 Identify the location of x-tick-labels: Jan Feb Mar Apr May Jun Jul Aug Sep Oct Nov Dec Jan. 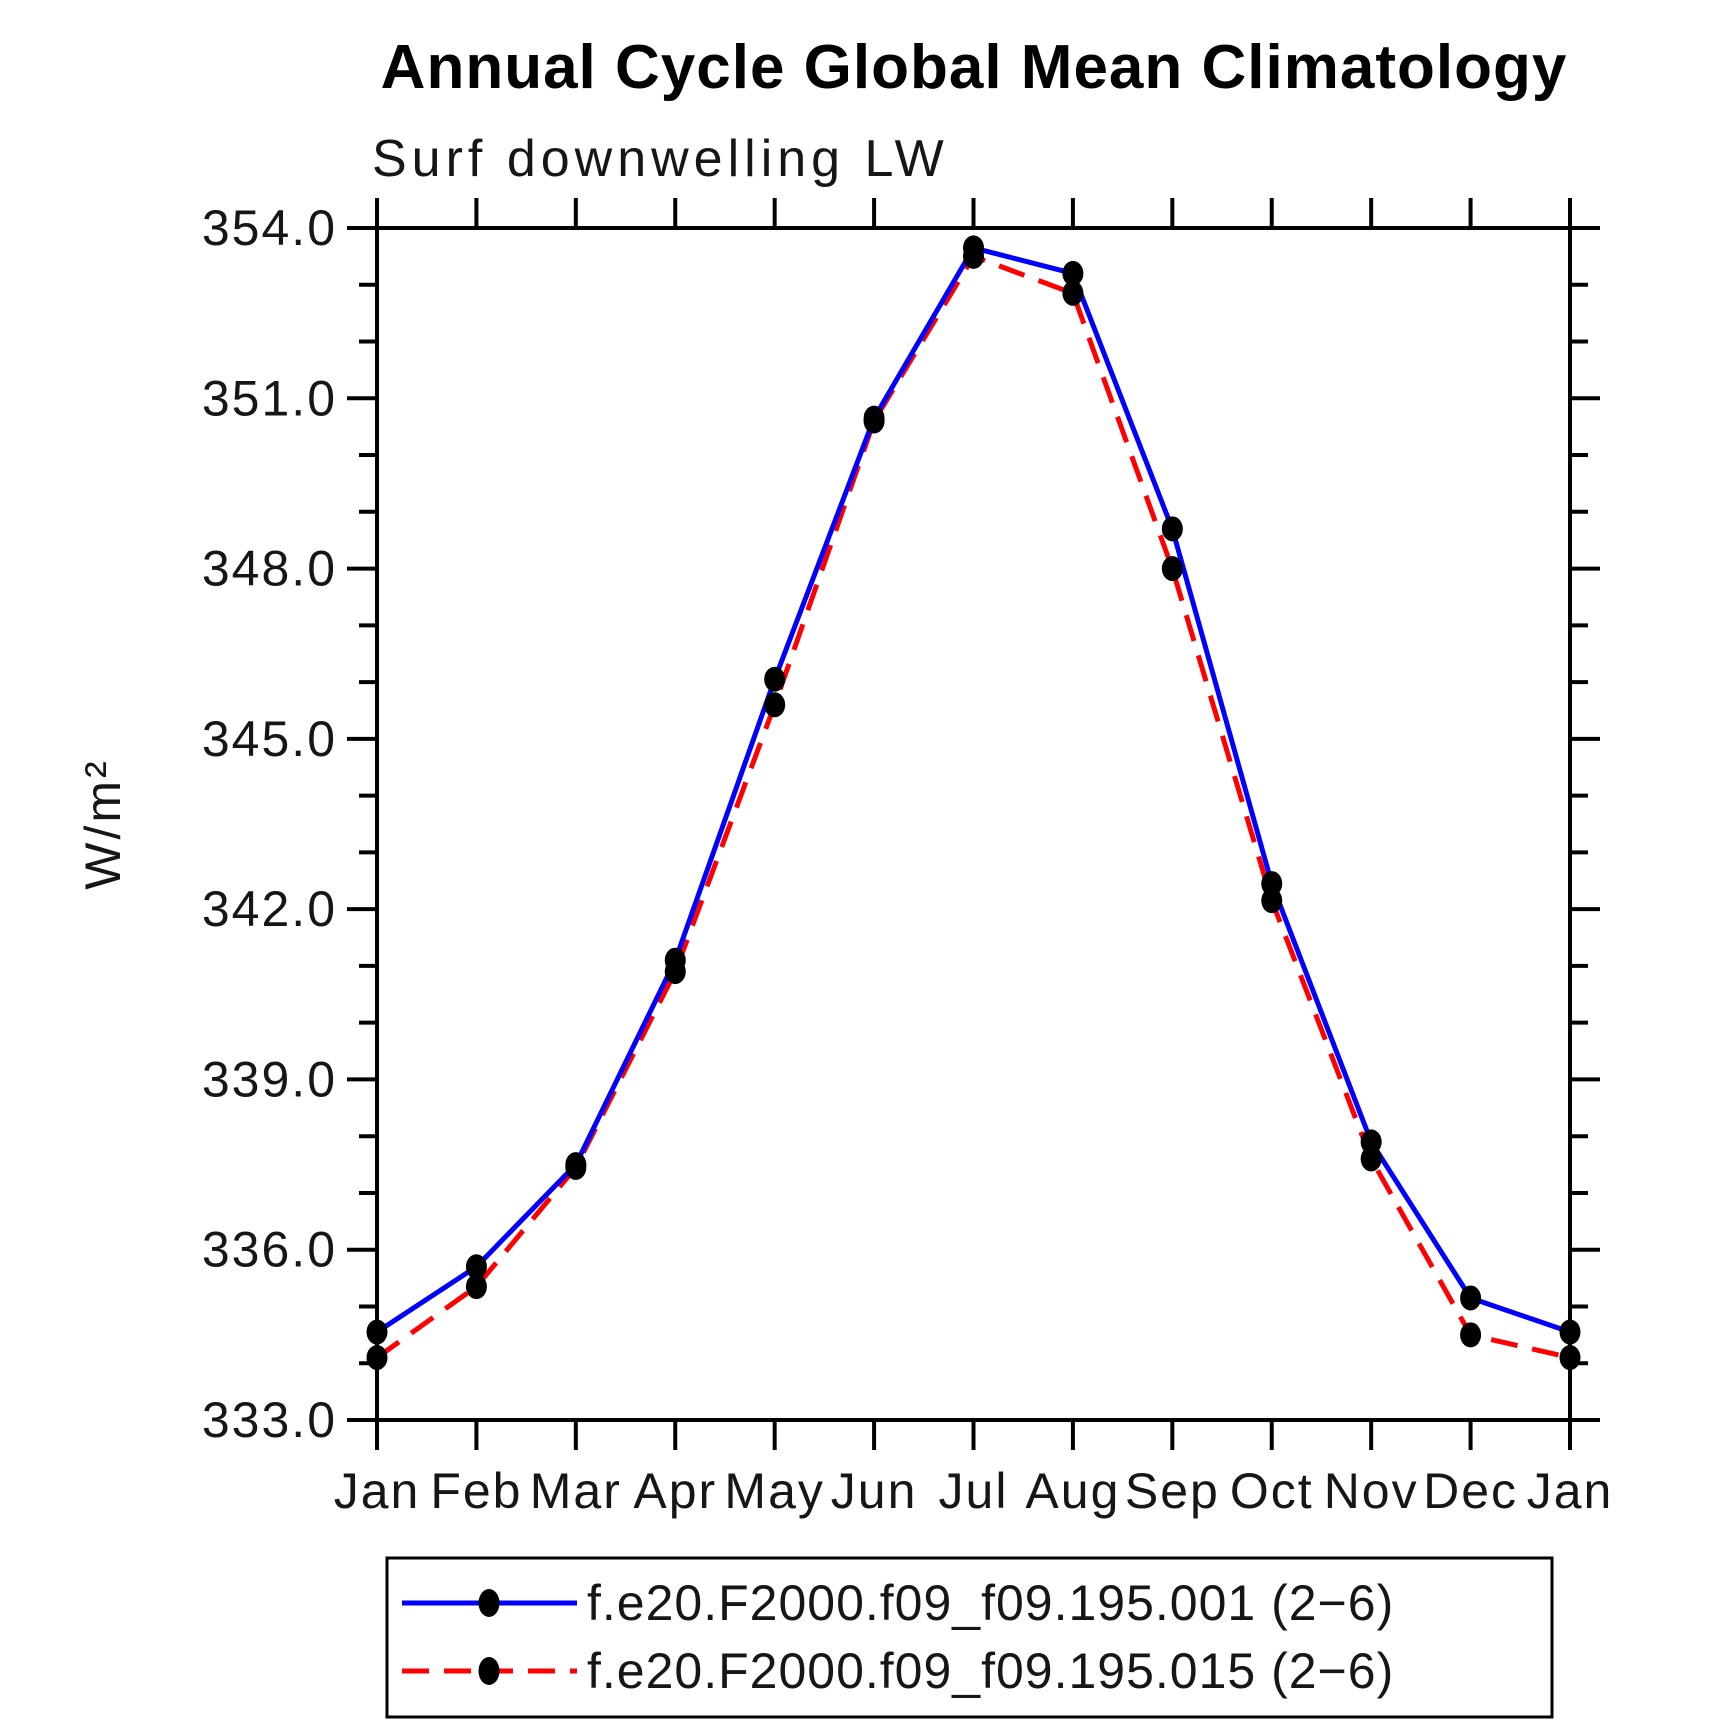
(974, 1491).